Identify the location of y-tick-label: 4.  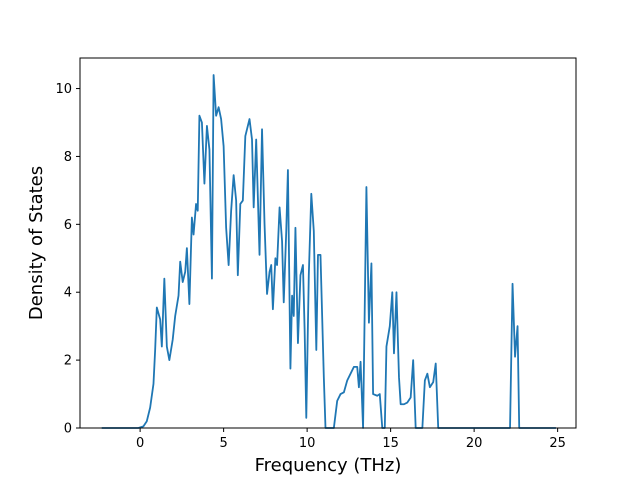
(68, 293).